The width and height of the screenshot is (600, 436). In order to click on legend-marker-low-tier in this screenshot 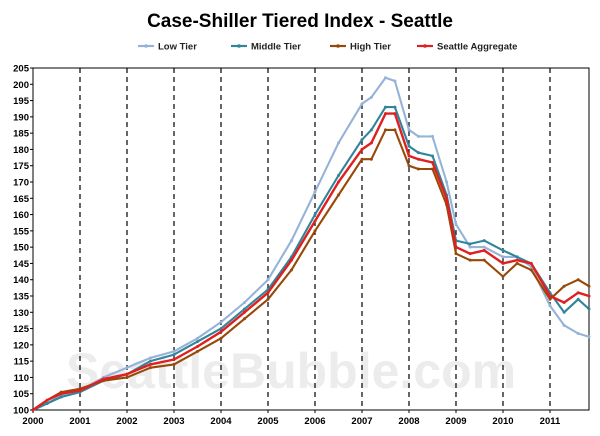, I will do `click(146, 46)`.